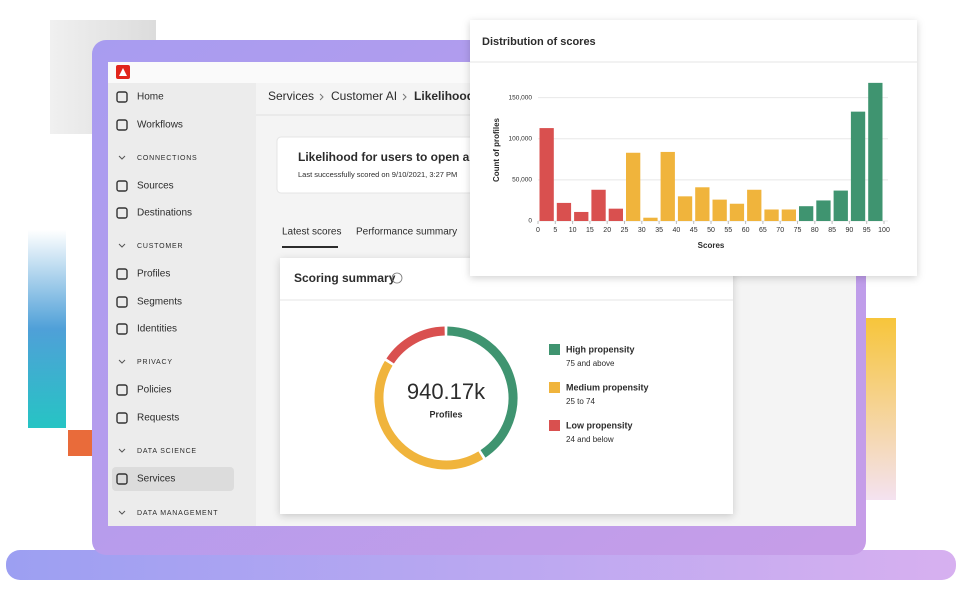 The height and width of the screenshot is (601, 960). I want to click on x-tick-label: 70, so click(780, 230).